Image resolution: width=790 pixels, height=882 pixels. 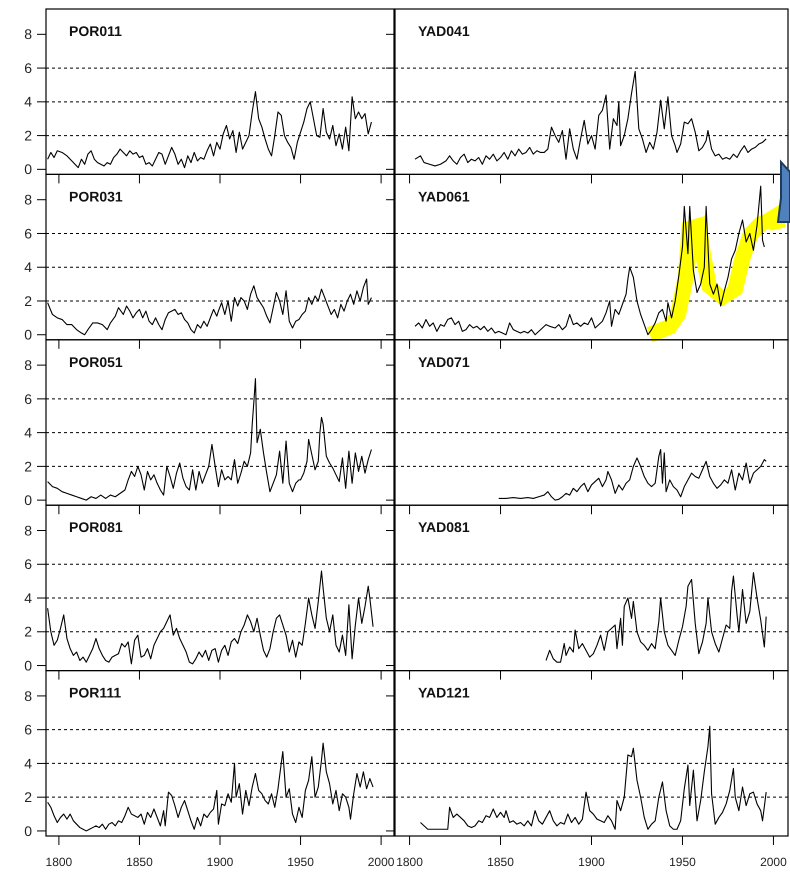 What do you see at coordinates (95, 31) in the screenshot?
I see `text: POR011` at bounding box center [95, 31].